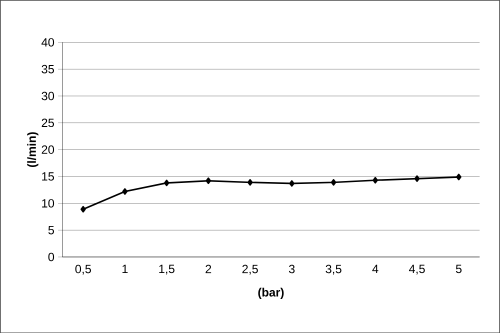 The image size is (500, 333). Describe the element at coordinates (83, 269) in the screenshot. I see `x-tick-label: 0,5` at that location.